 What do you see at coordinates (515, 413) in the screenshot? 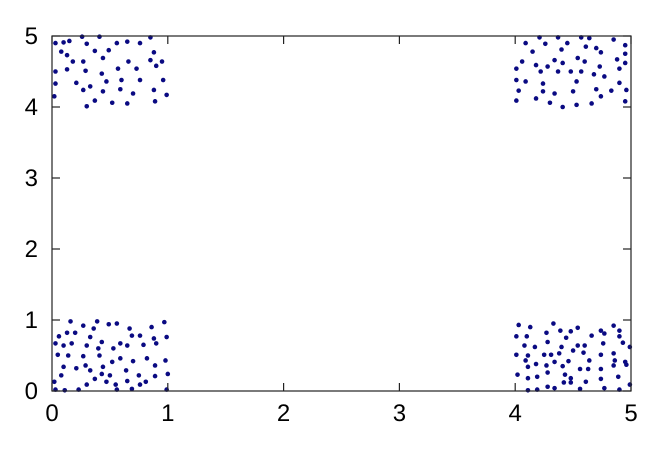
I see `x-tick-label: 4` at bounding box center [515, 413].